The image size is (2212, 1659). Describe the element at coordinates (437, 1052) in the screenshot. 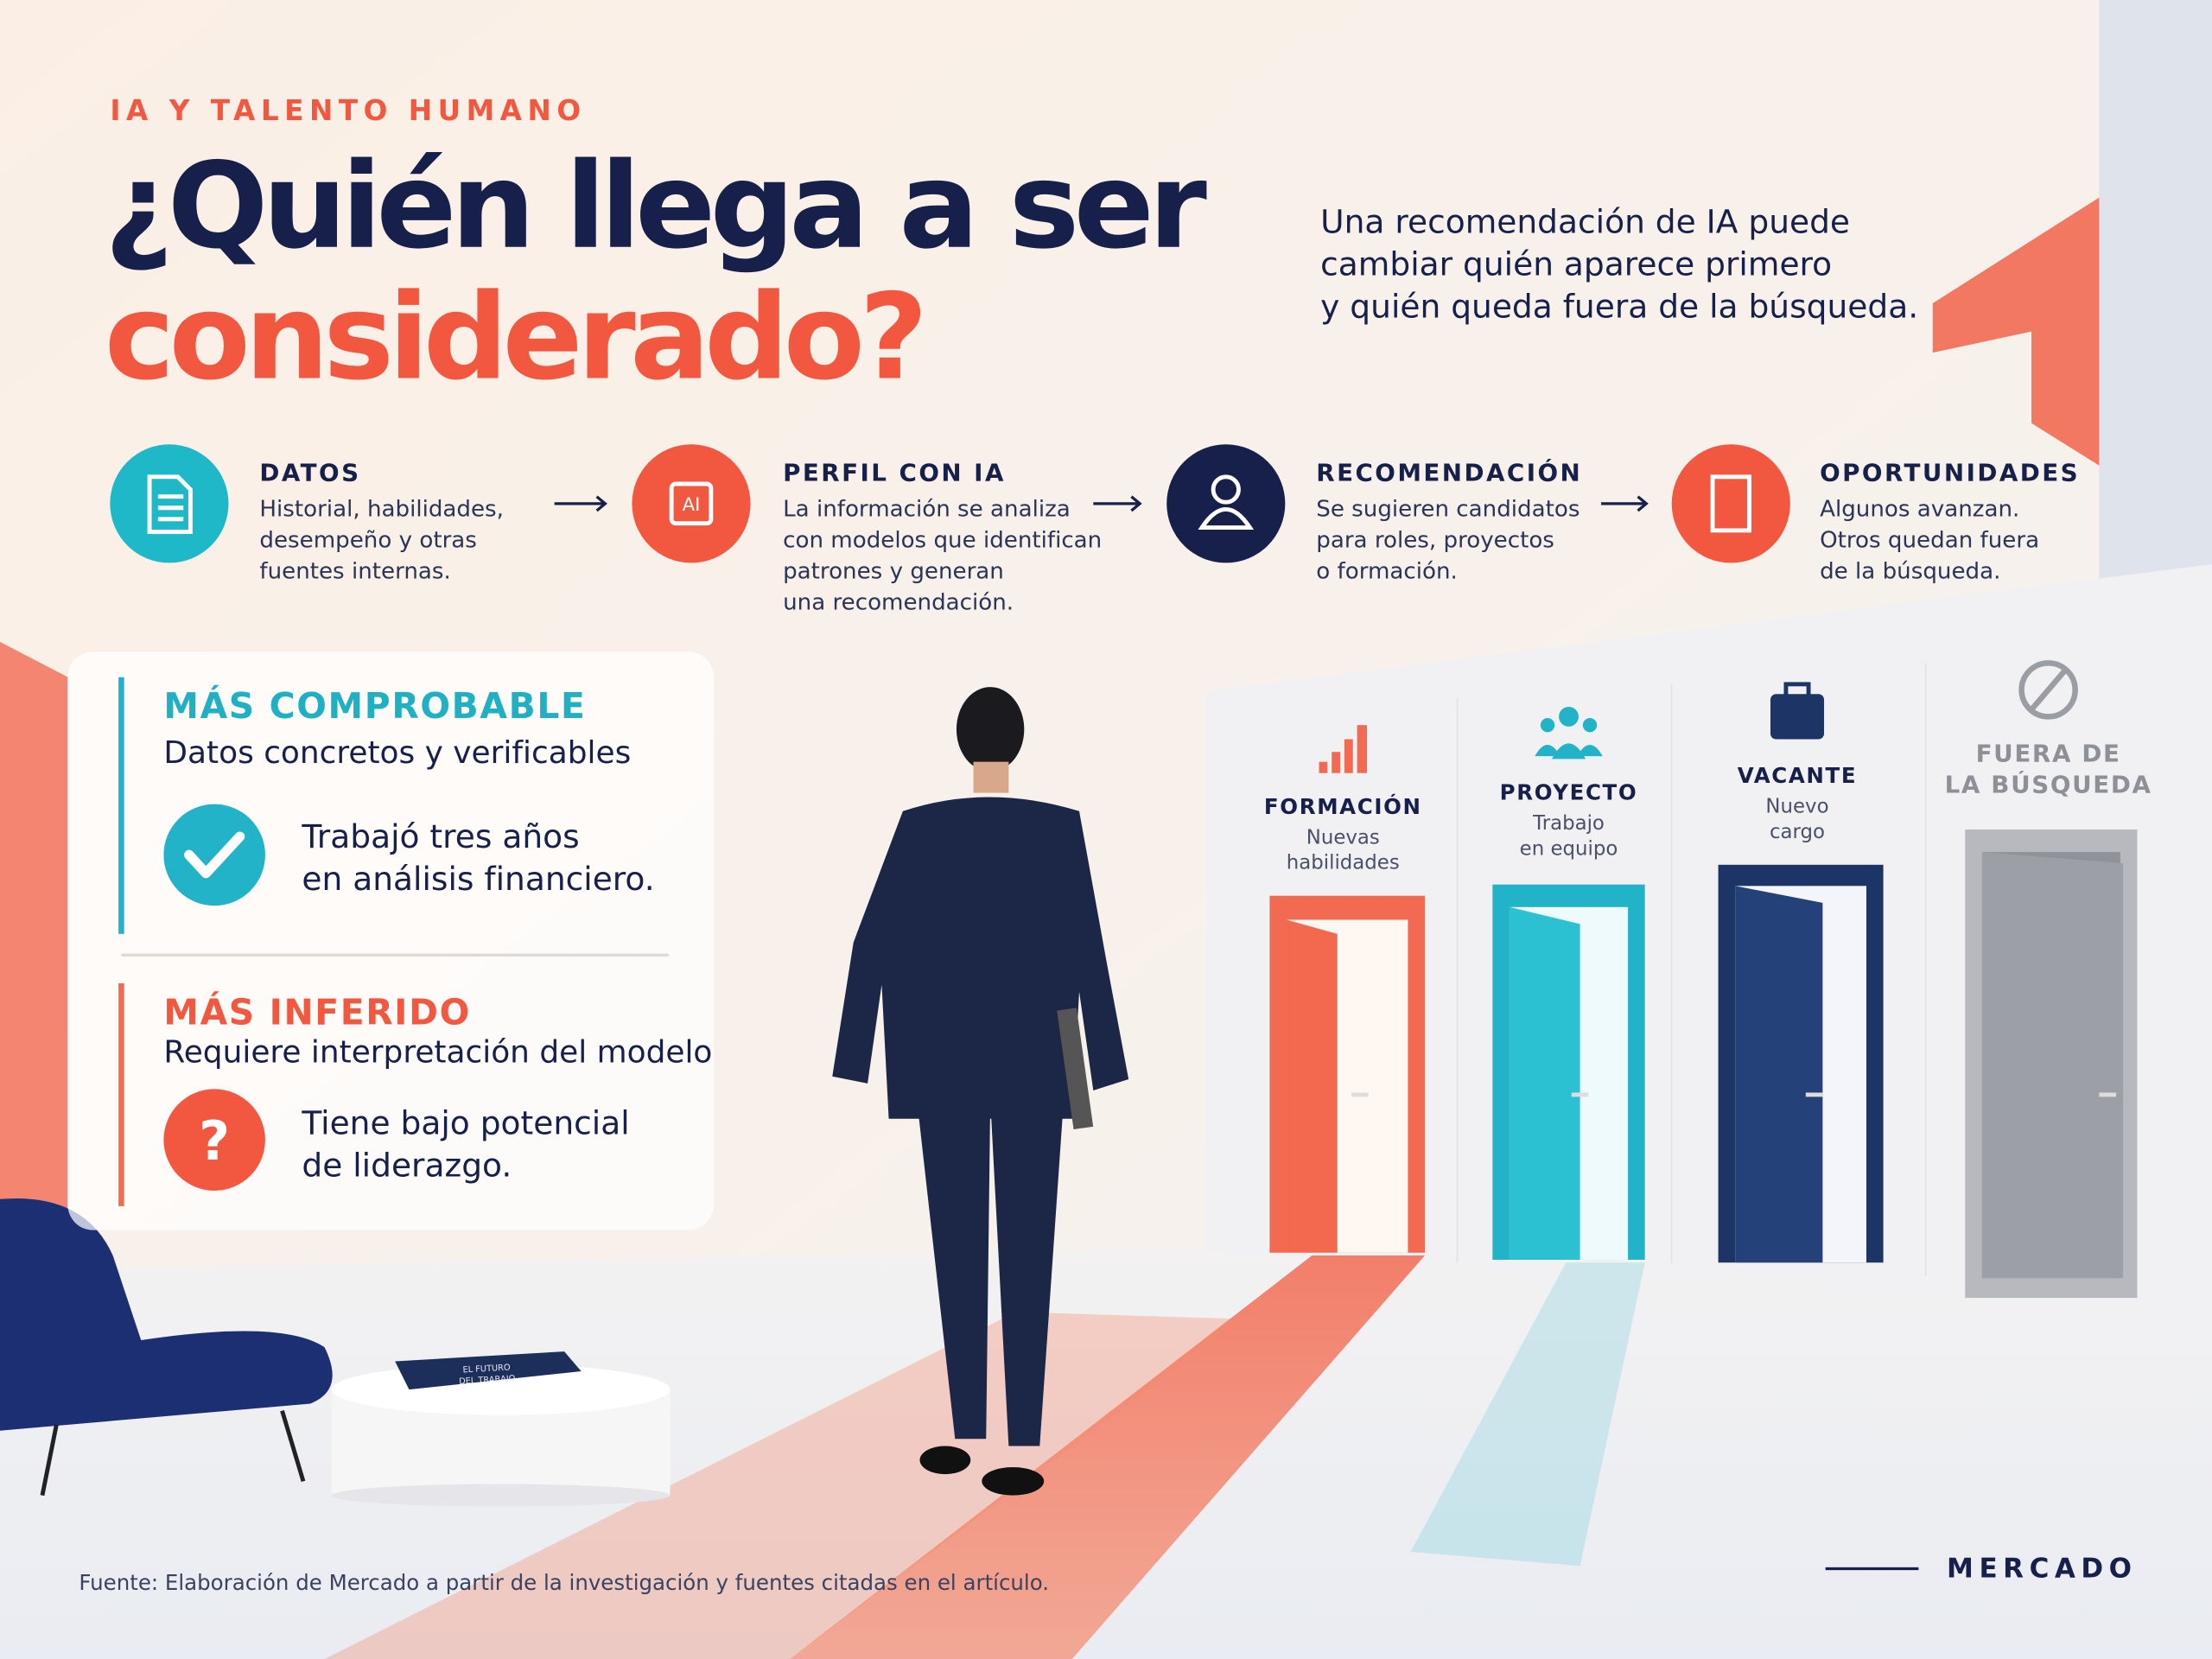

I see `evidence-subtitle: Requiere interpretación del modelo` at that location.